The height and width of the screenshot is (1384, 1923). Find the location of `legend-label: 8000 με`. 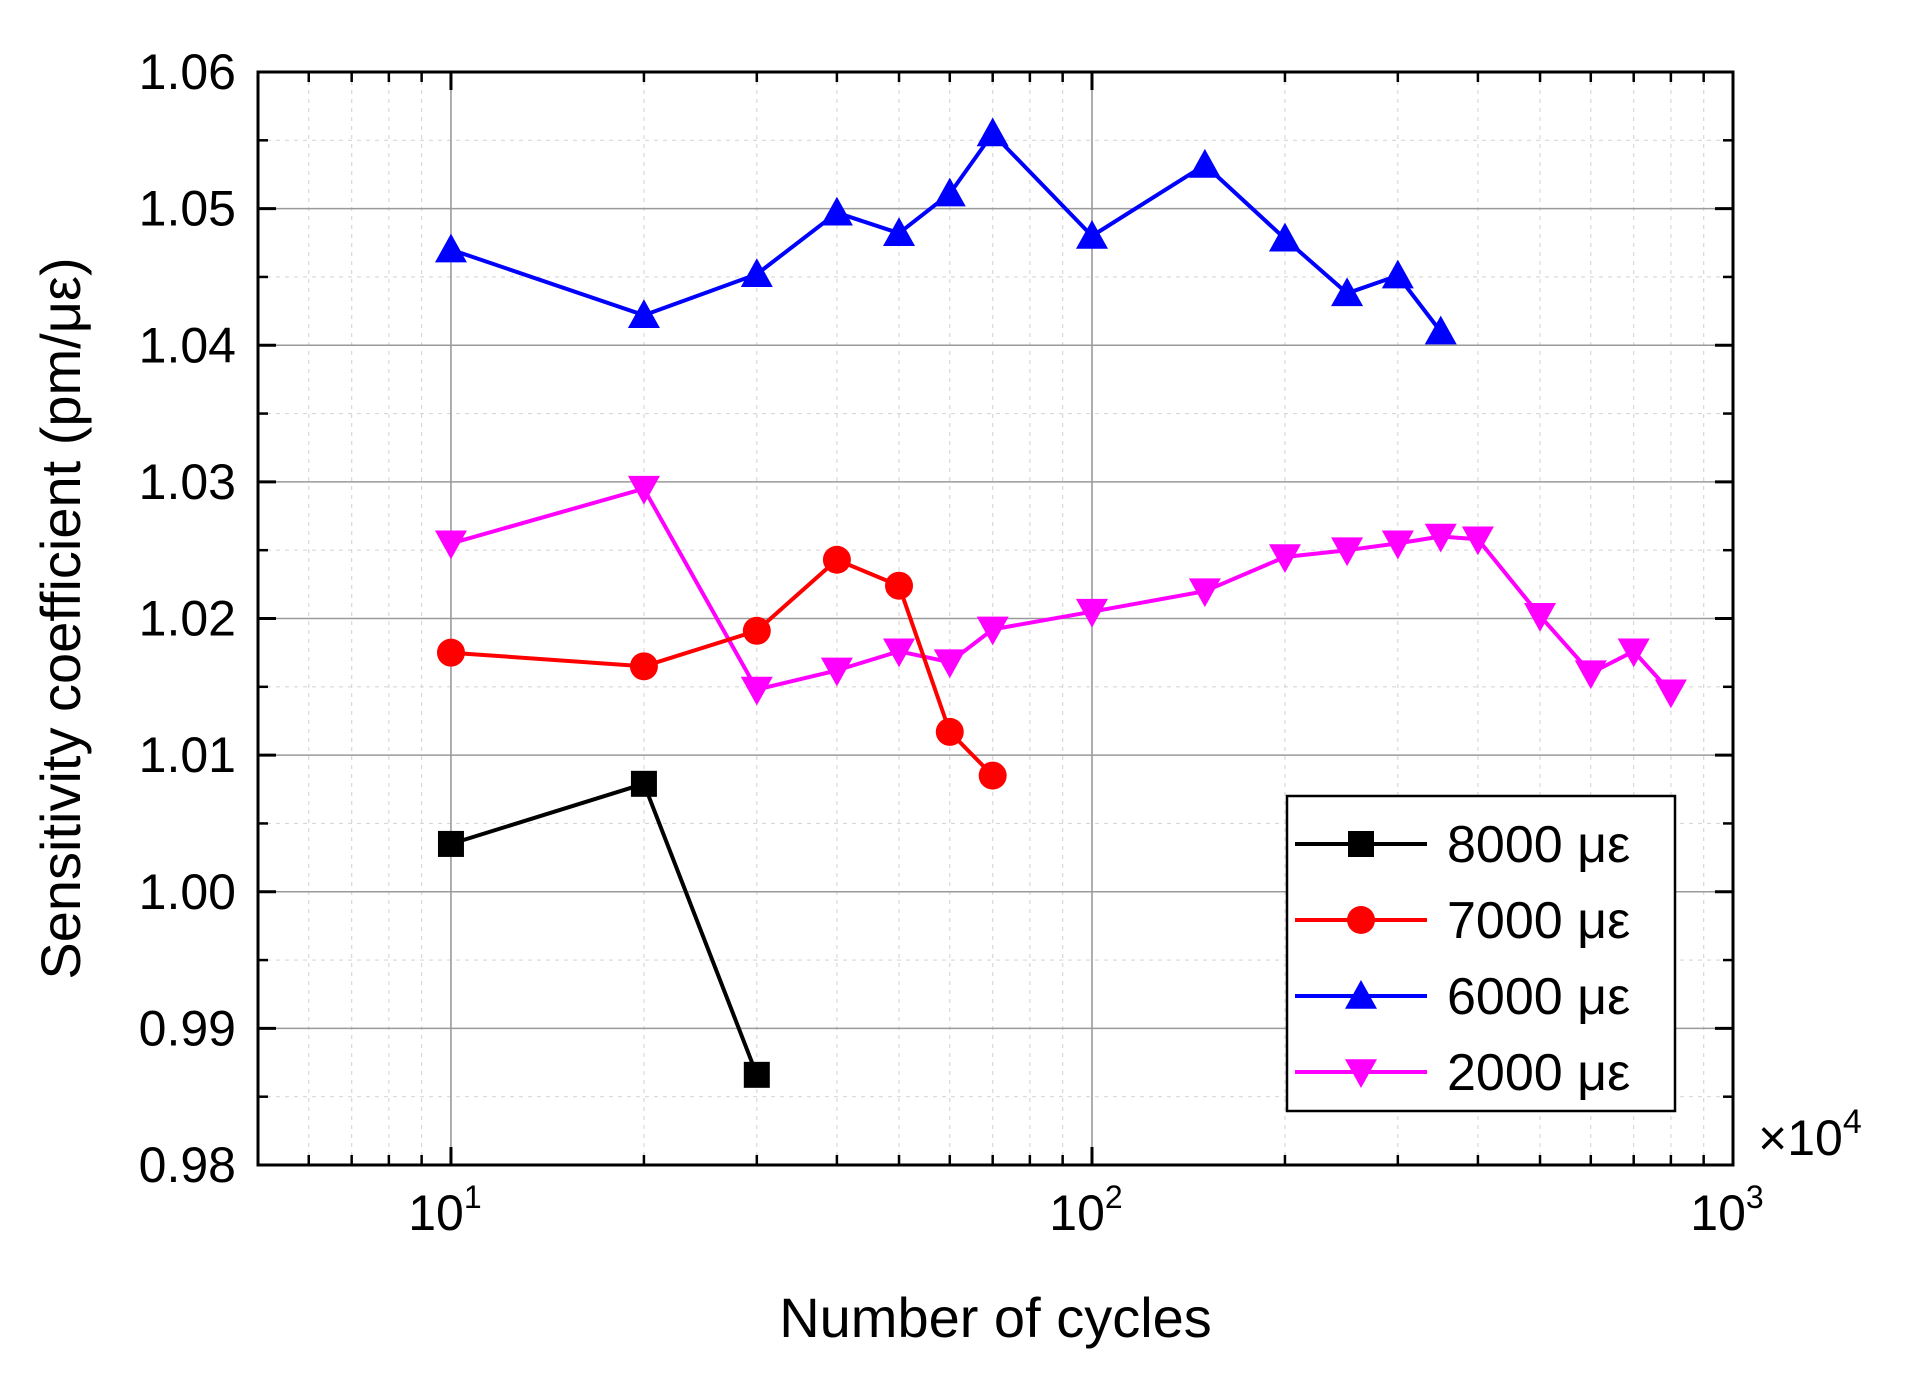

legend-label: 8000 με is located at coordinates (1538, 845).